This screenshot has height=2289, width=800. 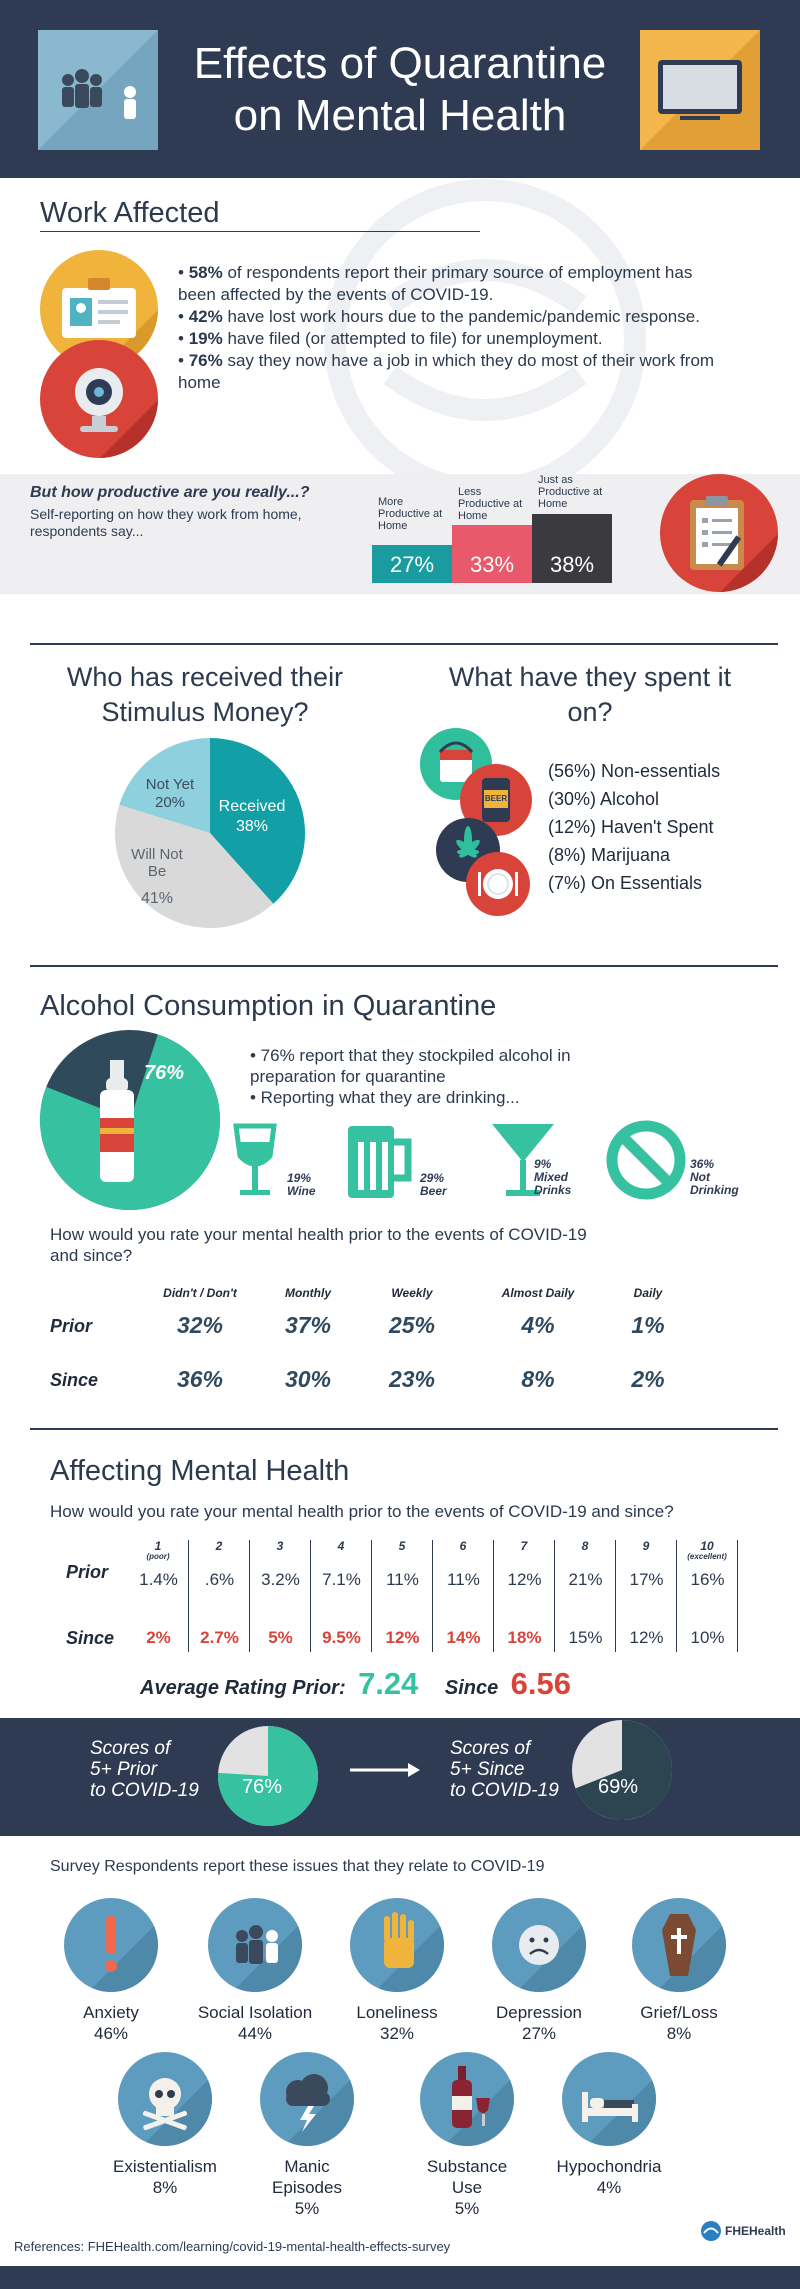 I want to click on since-rating-value: 14%, so click(x=463, y=1637).